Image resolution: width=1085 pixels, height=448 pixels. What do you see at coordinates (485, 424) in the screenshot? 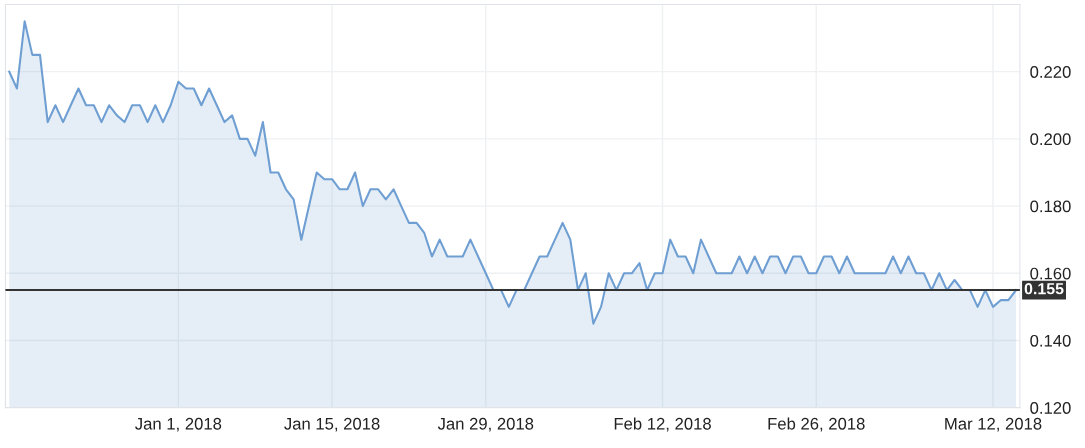
I see `x-tick-label: Jan 29, 2018` at bounding box center [485, 424].